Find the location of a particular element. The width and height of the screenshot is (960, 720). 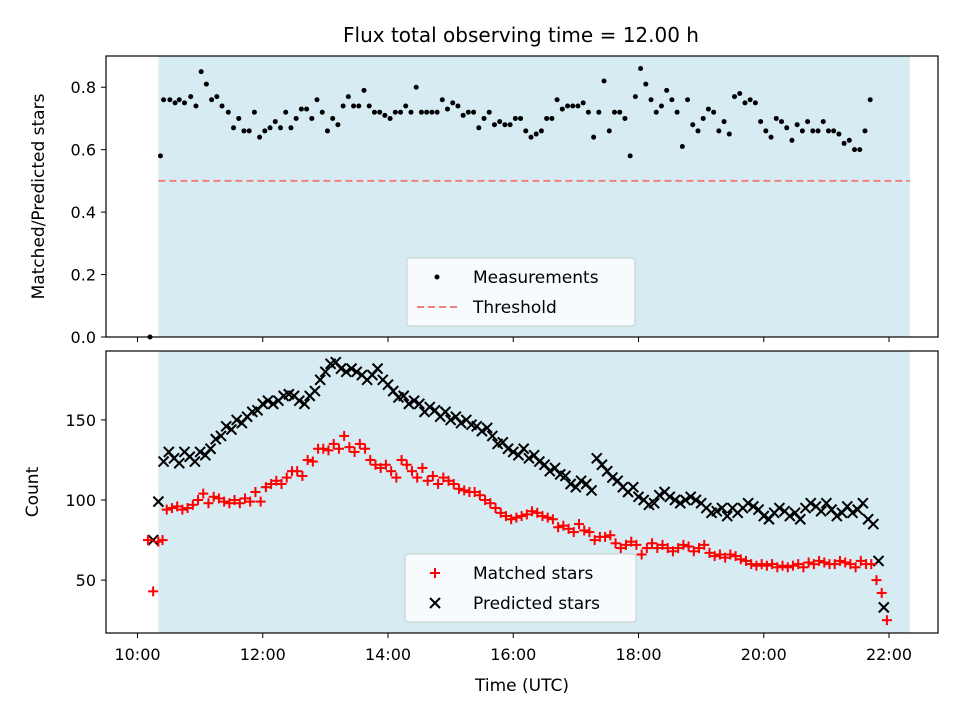

legend-plus is located at coordinates (435, 573).